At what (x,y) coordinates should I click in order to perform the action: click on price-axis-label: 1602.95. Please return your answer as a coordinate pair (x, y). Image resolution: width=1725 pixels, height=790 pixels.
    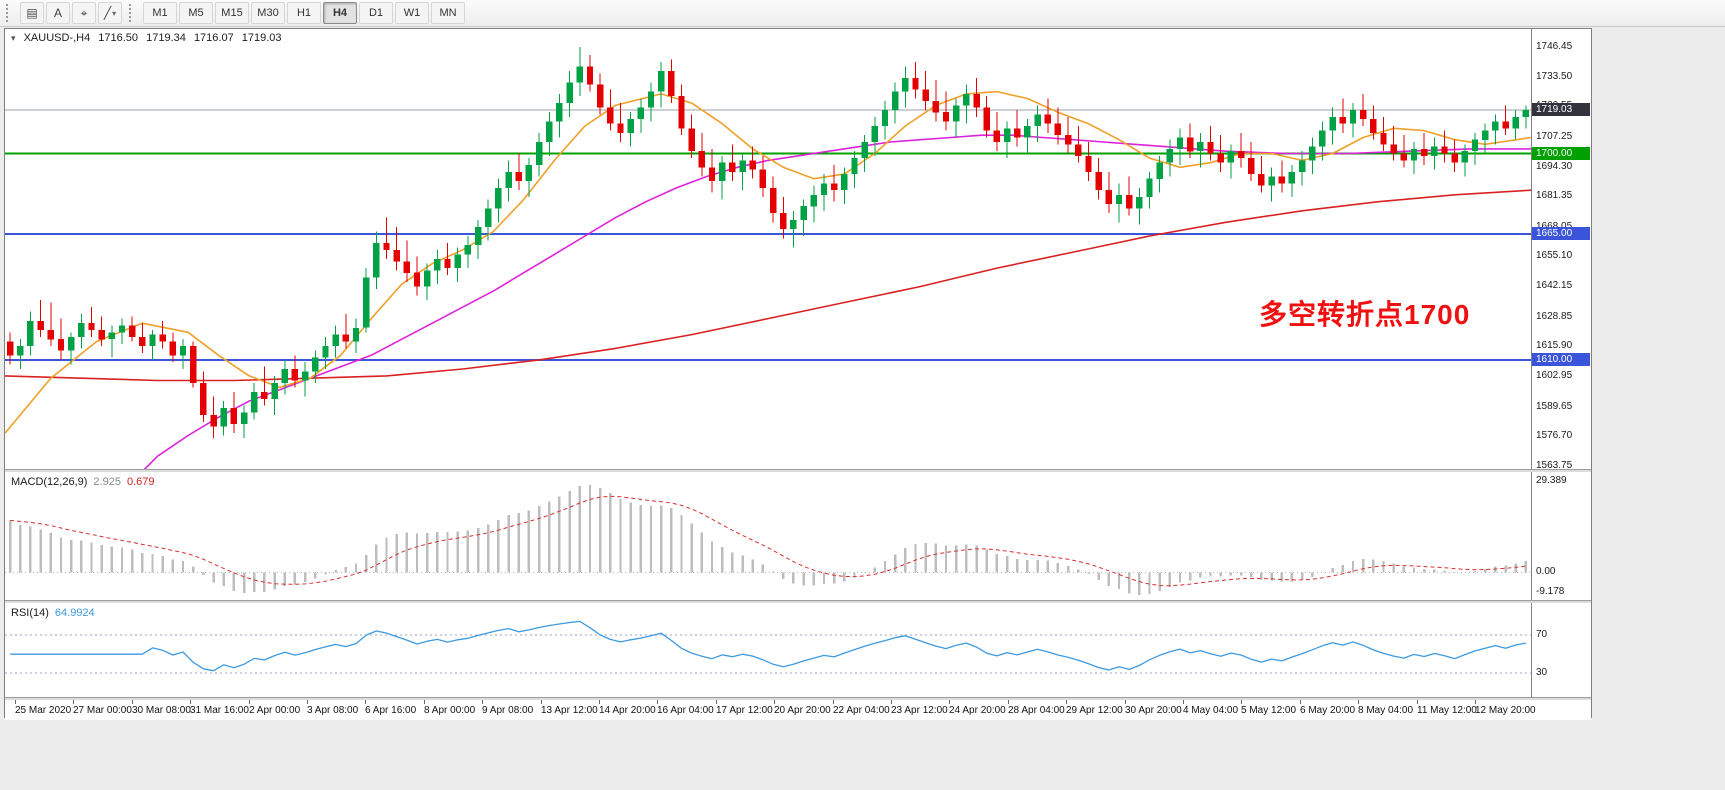
    Looking at the image, I should click on (1554, 375).